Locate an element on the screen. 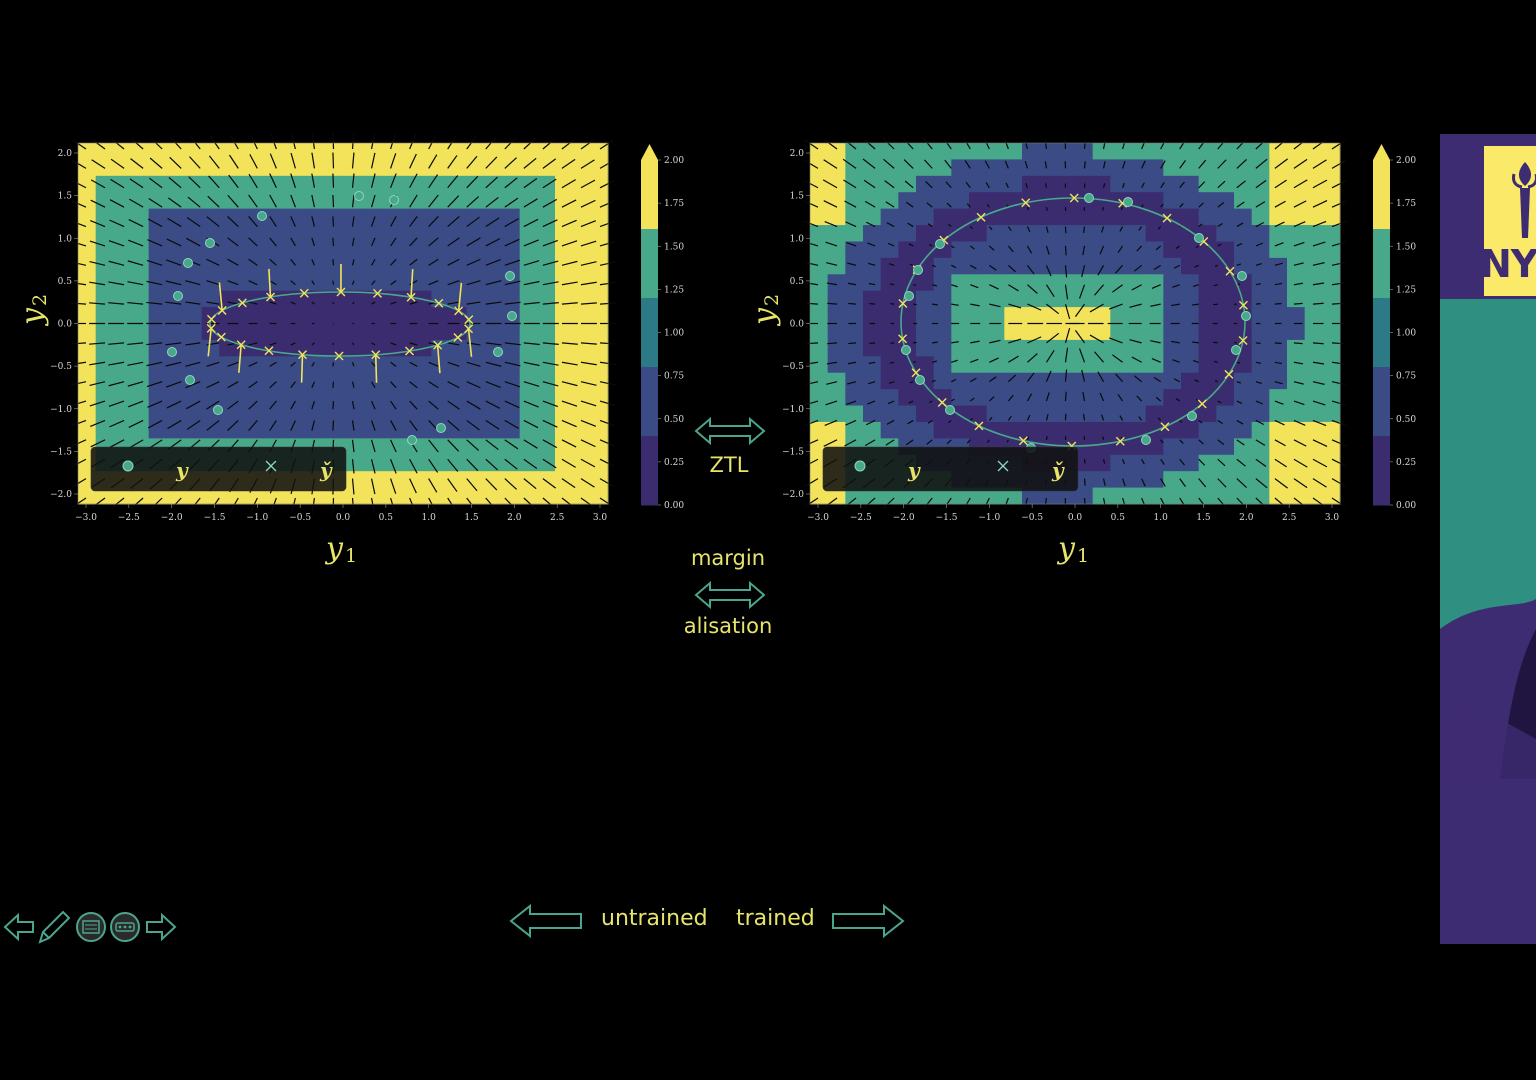 The image size is (1536, 1080). arrow-left-icon is located at coordinates (19, 927).